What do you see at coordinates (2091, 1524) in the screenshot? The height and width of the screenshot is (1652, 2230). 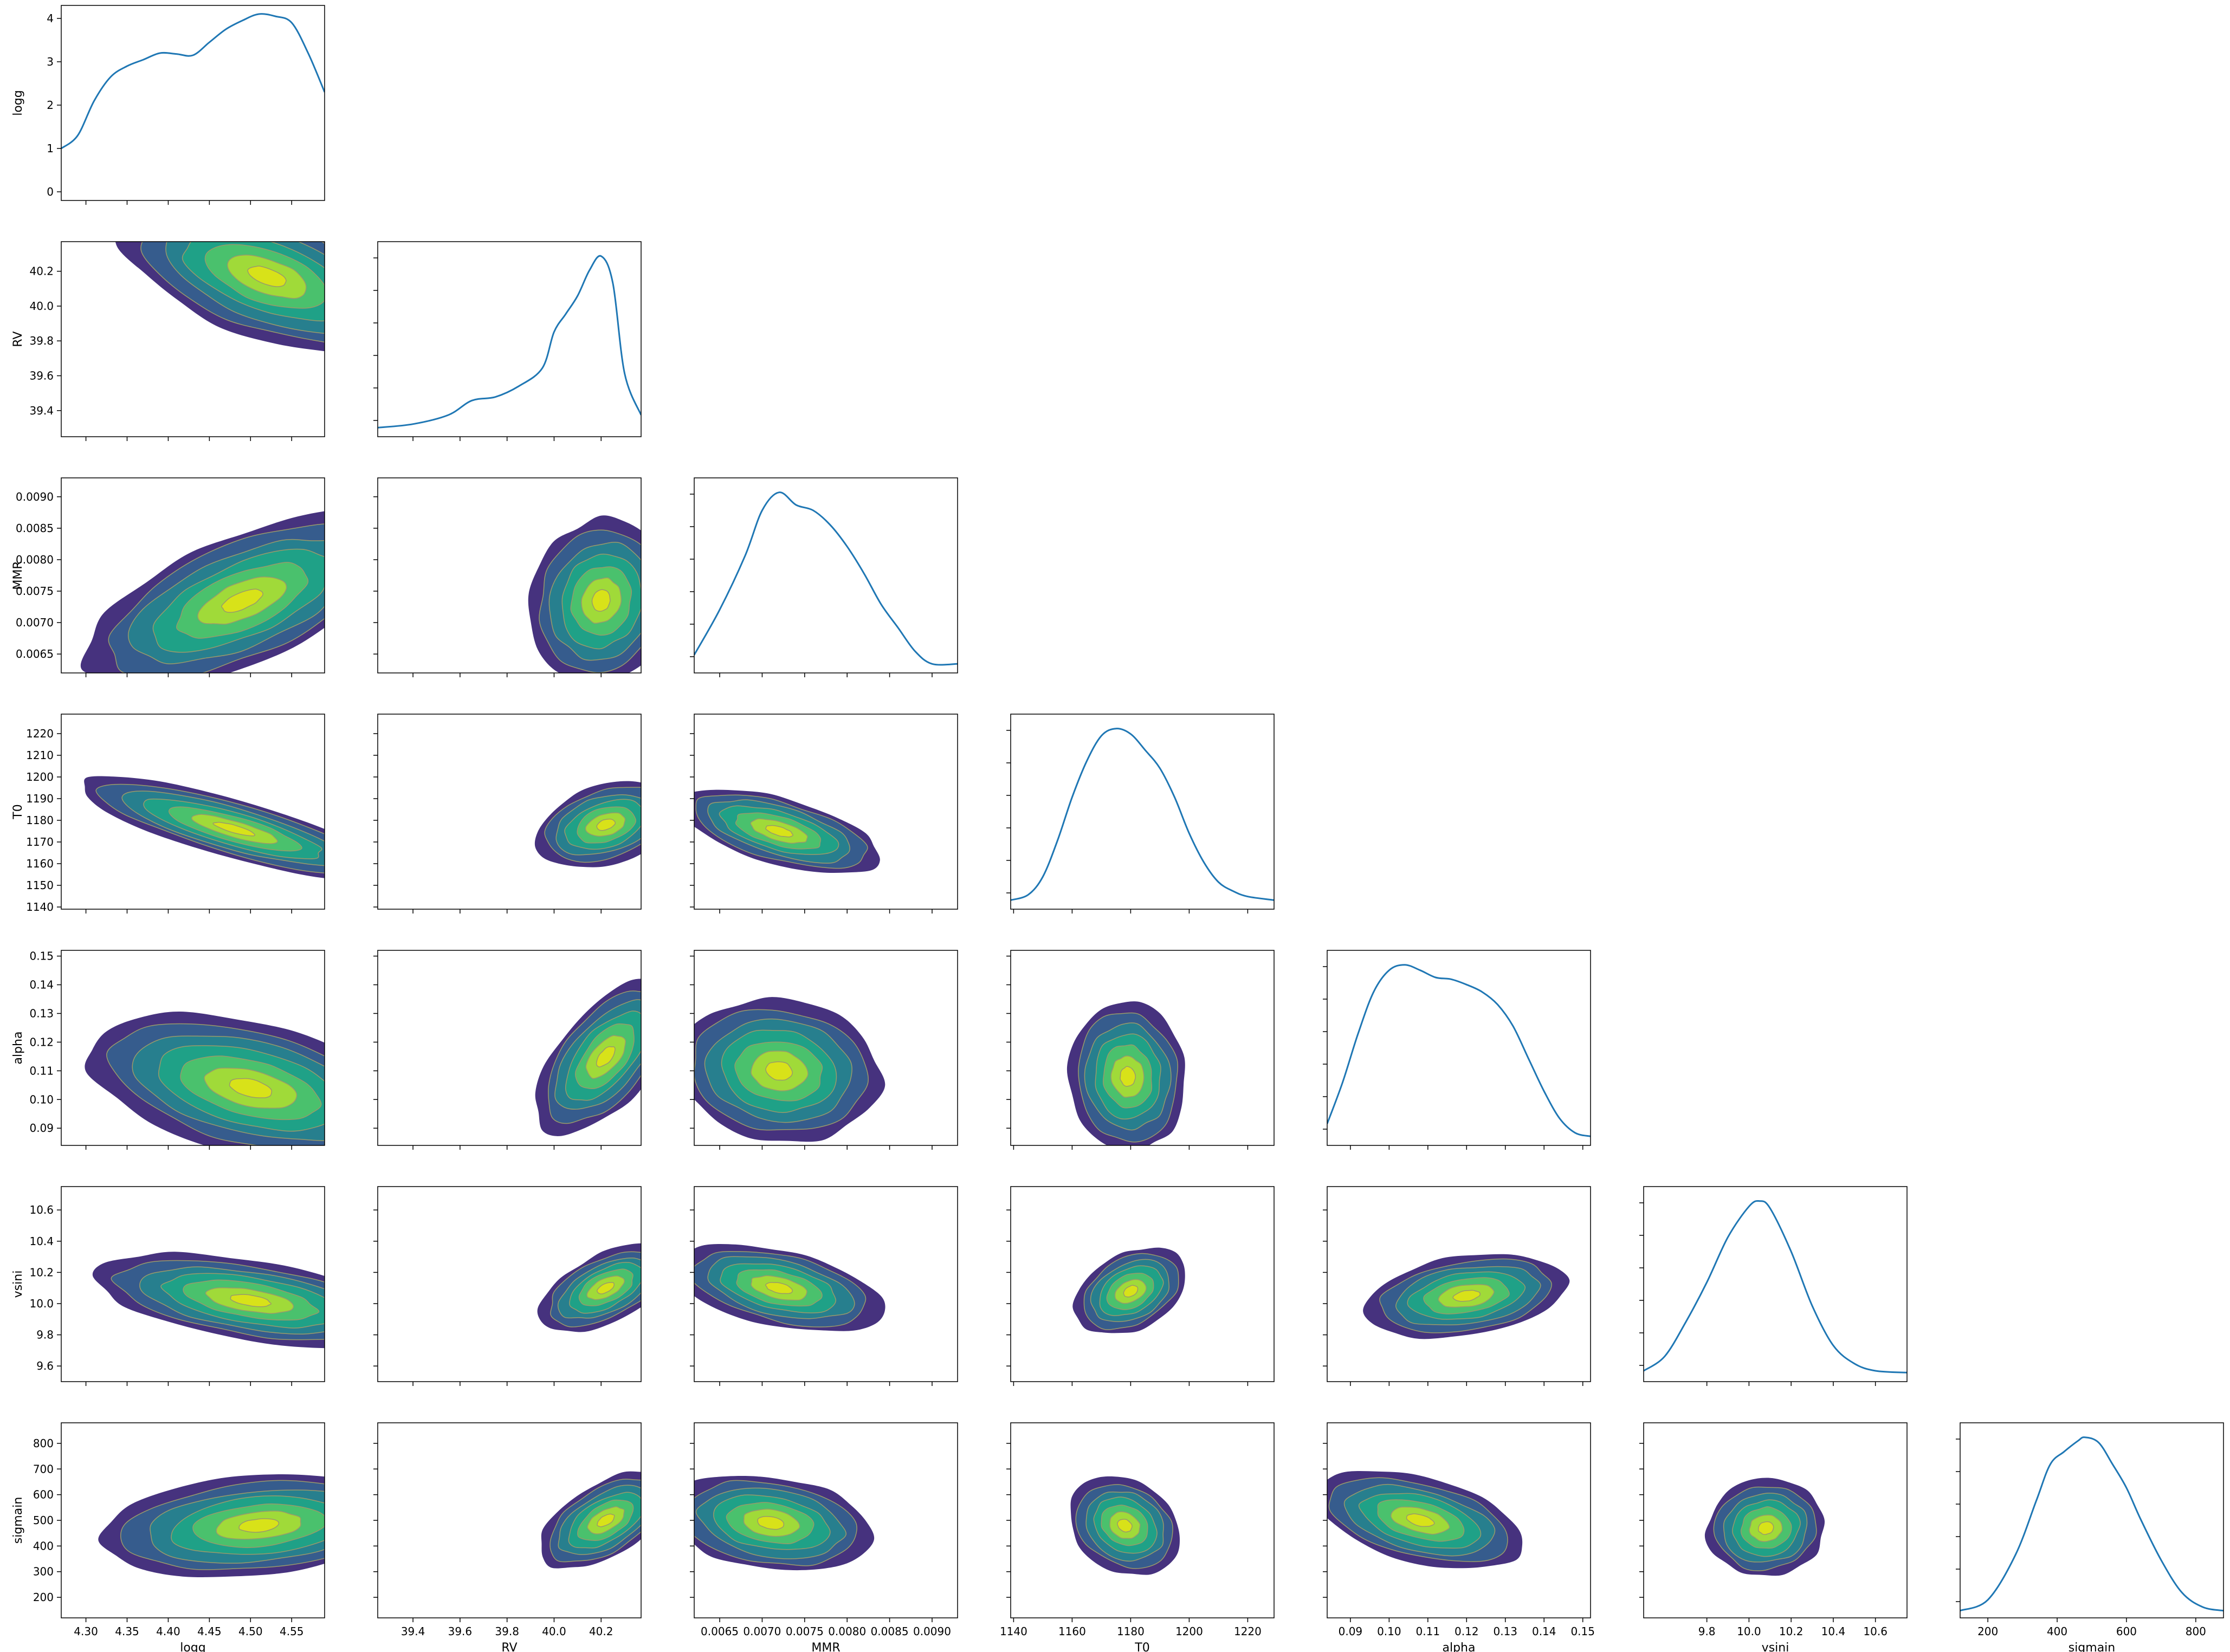 I see `kde-line-sigmain` at bounding box center [2091, 1524].